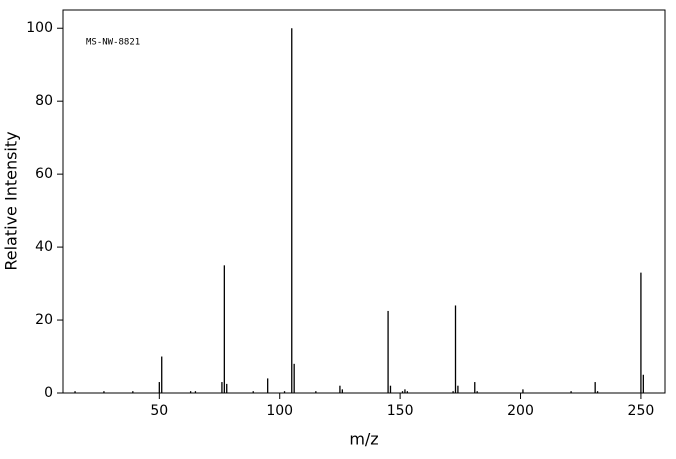 This screenshot has width=676, height=459. I want to click on y-tick-label: 60, so click(44, 174).